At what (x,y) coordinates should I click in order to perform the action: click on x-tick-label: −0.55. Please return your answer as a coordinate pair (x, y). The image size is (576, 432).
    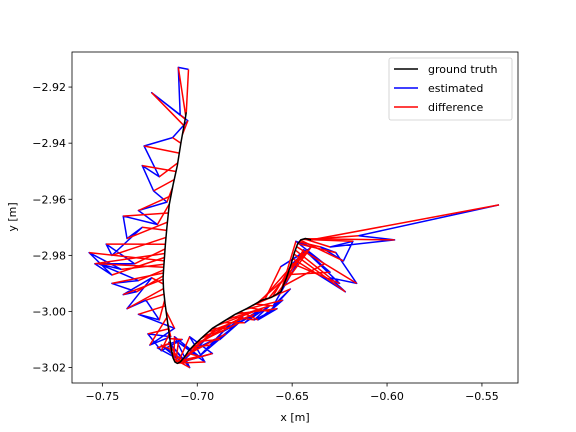
    Looking at the image, I should click on (482, 396).